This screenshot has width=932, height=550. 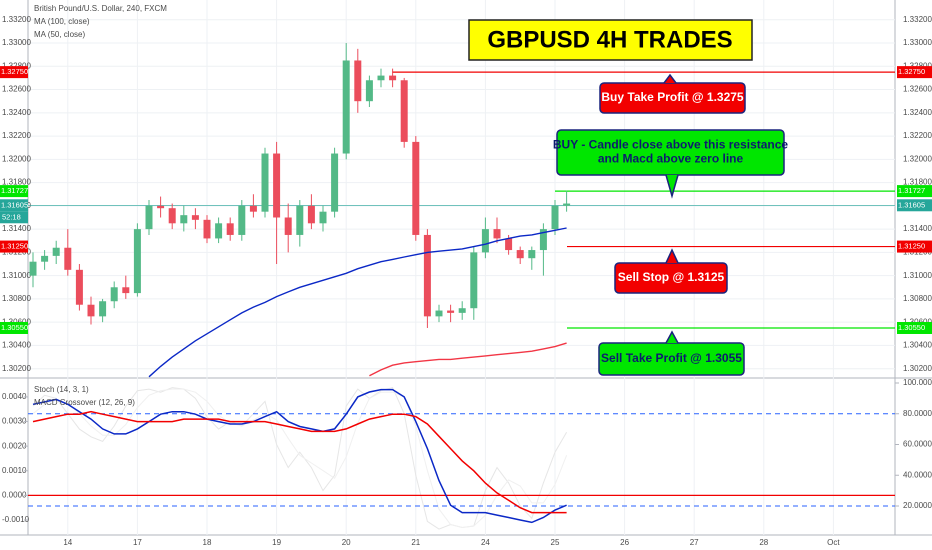 I want to click on macd-tick-label: 0.0030, so click(x=14, y=421).